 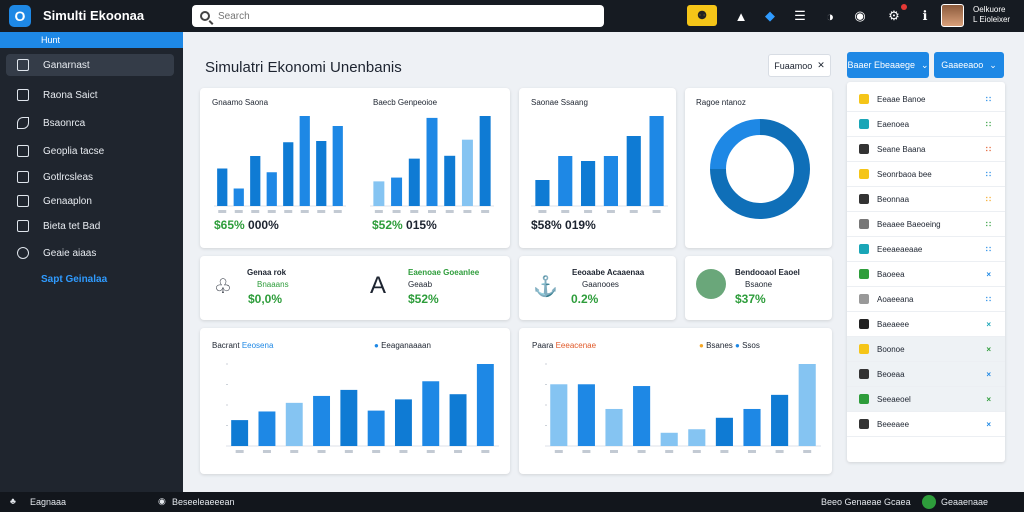 I want to click on sidebar-item-reports: Raona Saict, so click(x=90, y=95).